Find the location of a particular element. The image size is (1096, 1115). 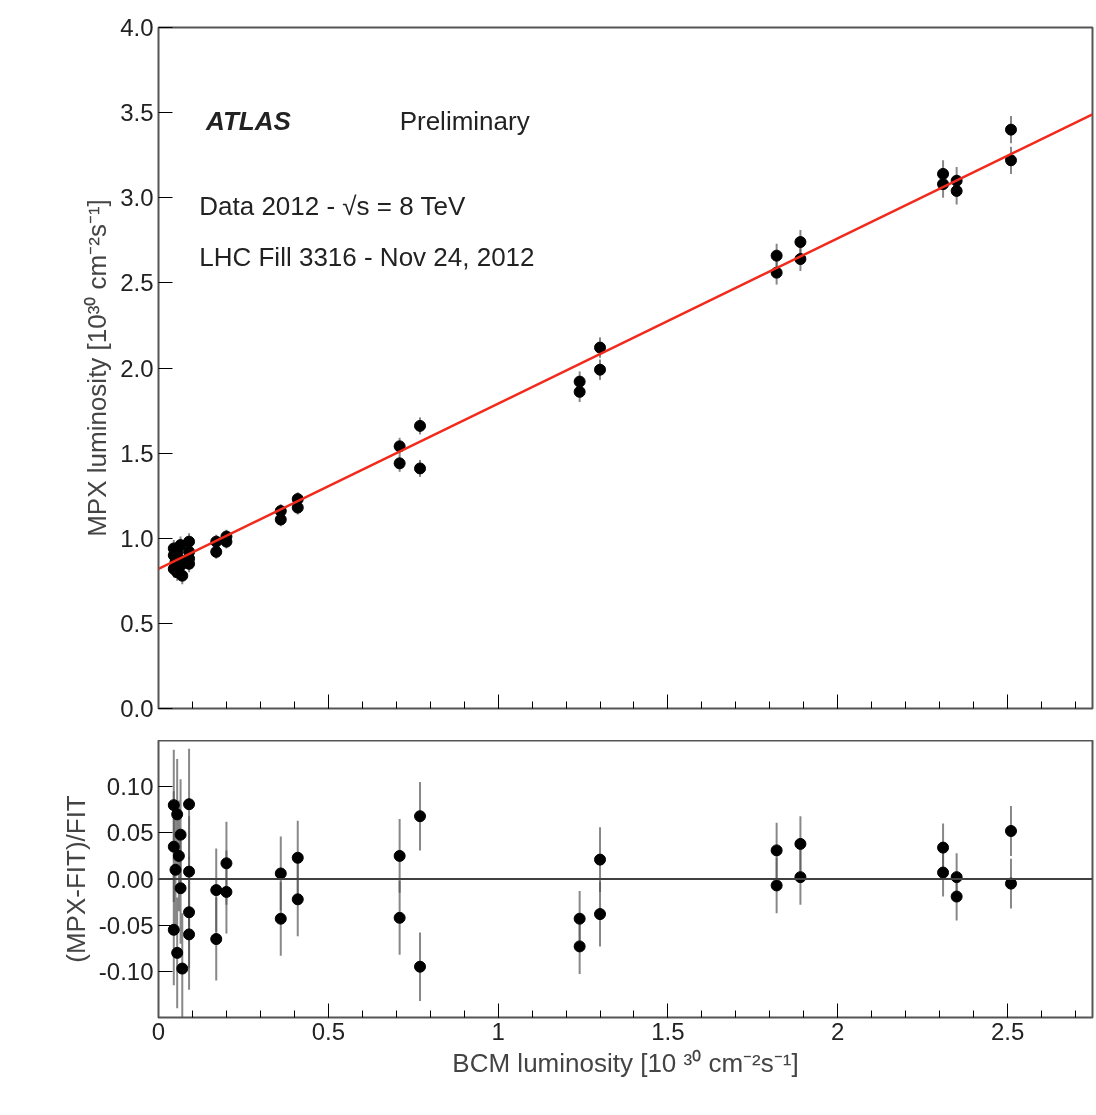

x-tick-label: 2.5 is located at coordinates (1007, 1031).